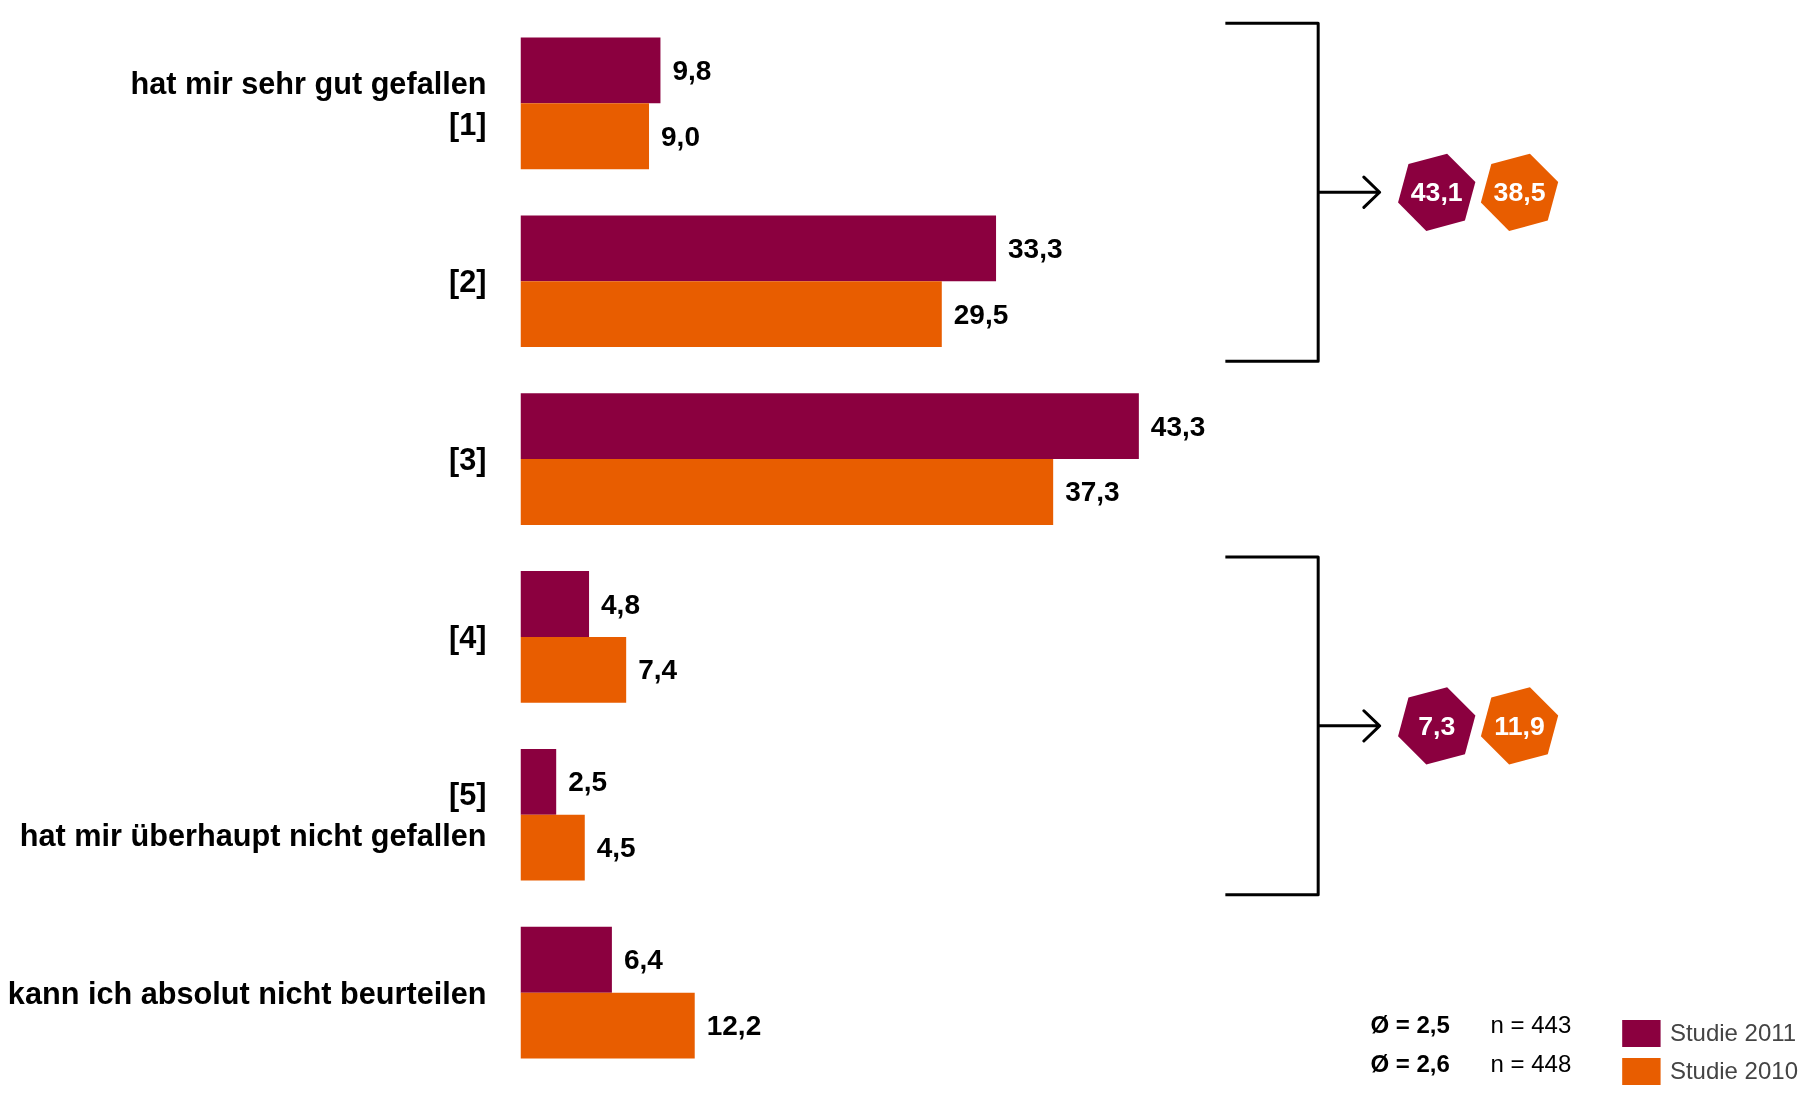 The height and width of the screenshot is (1105, 1811). I want to click on text: 11,9, so click(1519, 725).